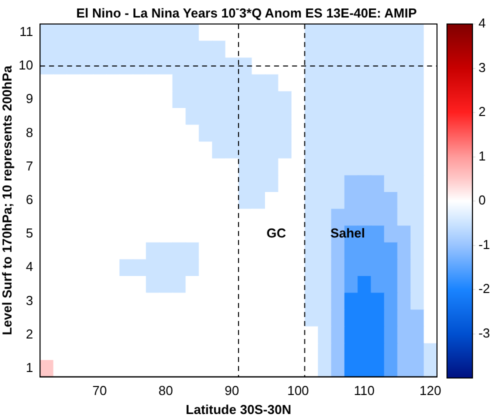  I want to click on y-tick-label: 11, so click(27, 31).